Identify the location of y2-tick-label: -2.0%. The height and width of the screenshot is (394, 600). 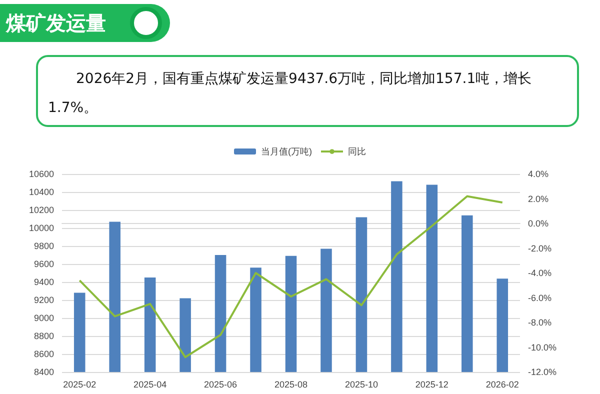
(540, 248).